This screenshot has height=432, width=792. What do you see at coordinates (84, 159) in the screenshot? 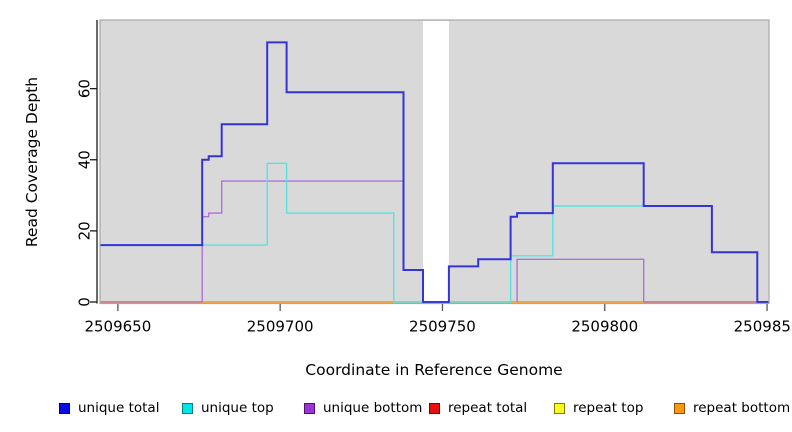
I see `y-tick-label: 40` at bounding box center [84, 159].